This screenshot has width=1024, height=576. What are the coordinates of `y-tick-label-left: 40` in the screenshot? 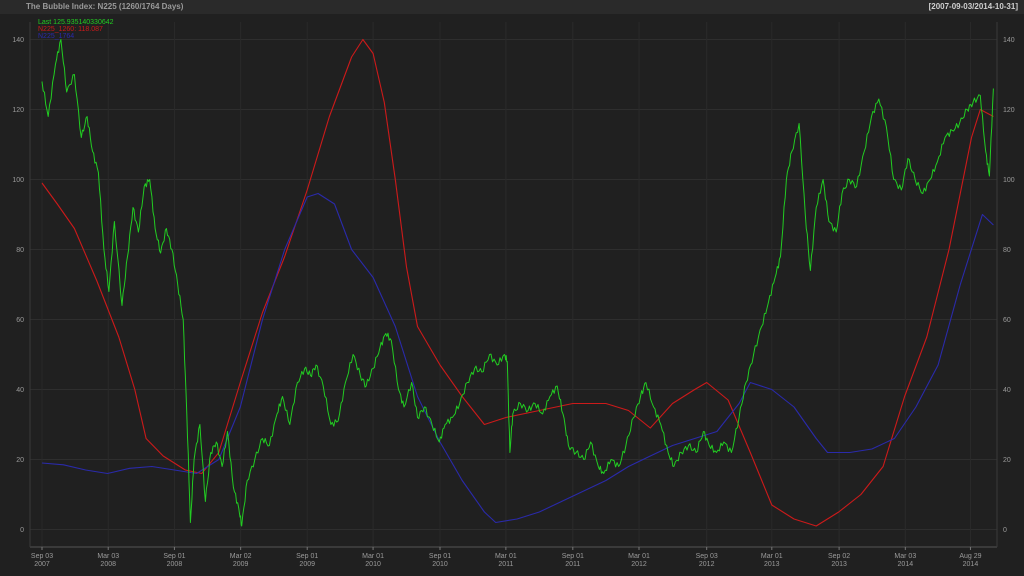 It's located at (20, 390).